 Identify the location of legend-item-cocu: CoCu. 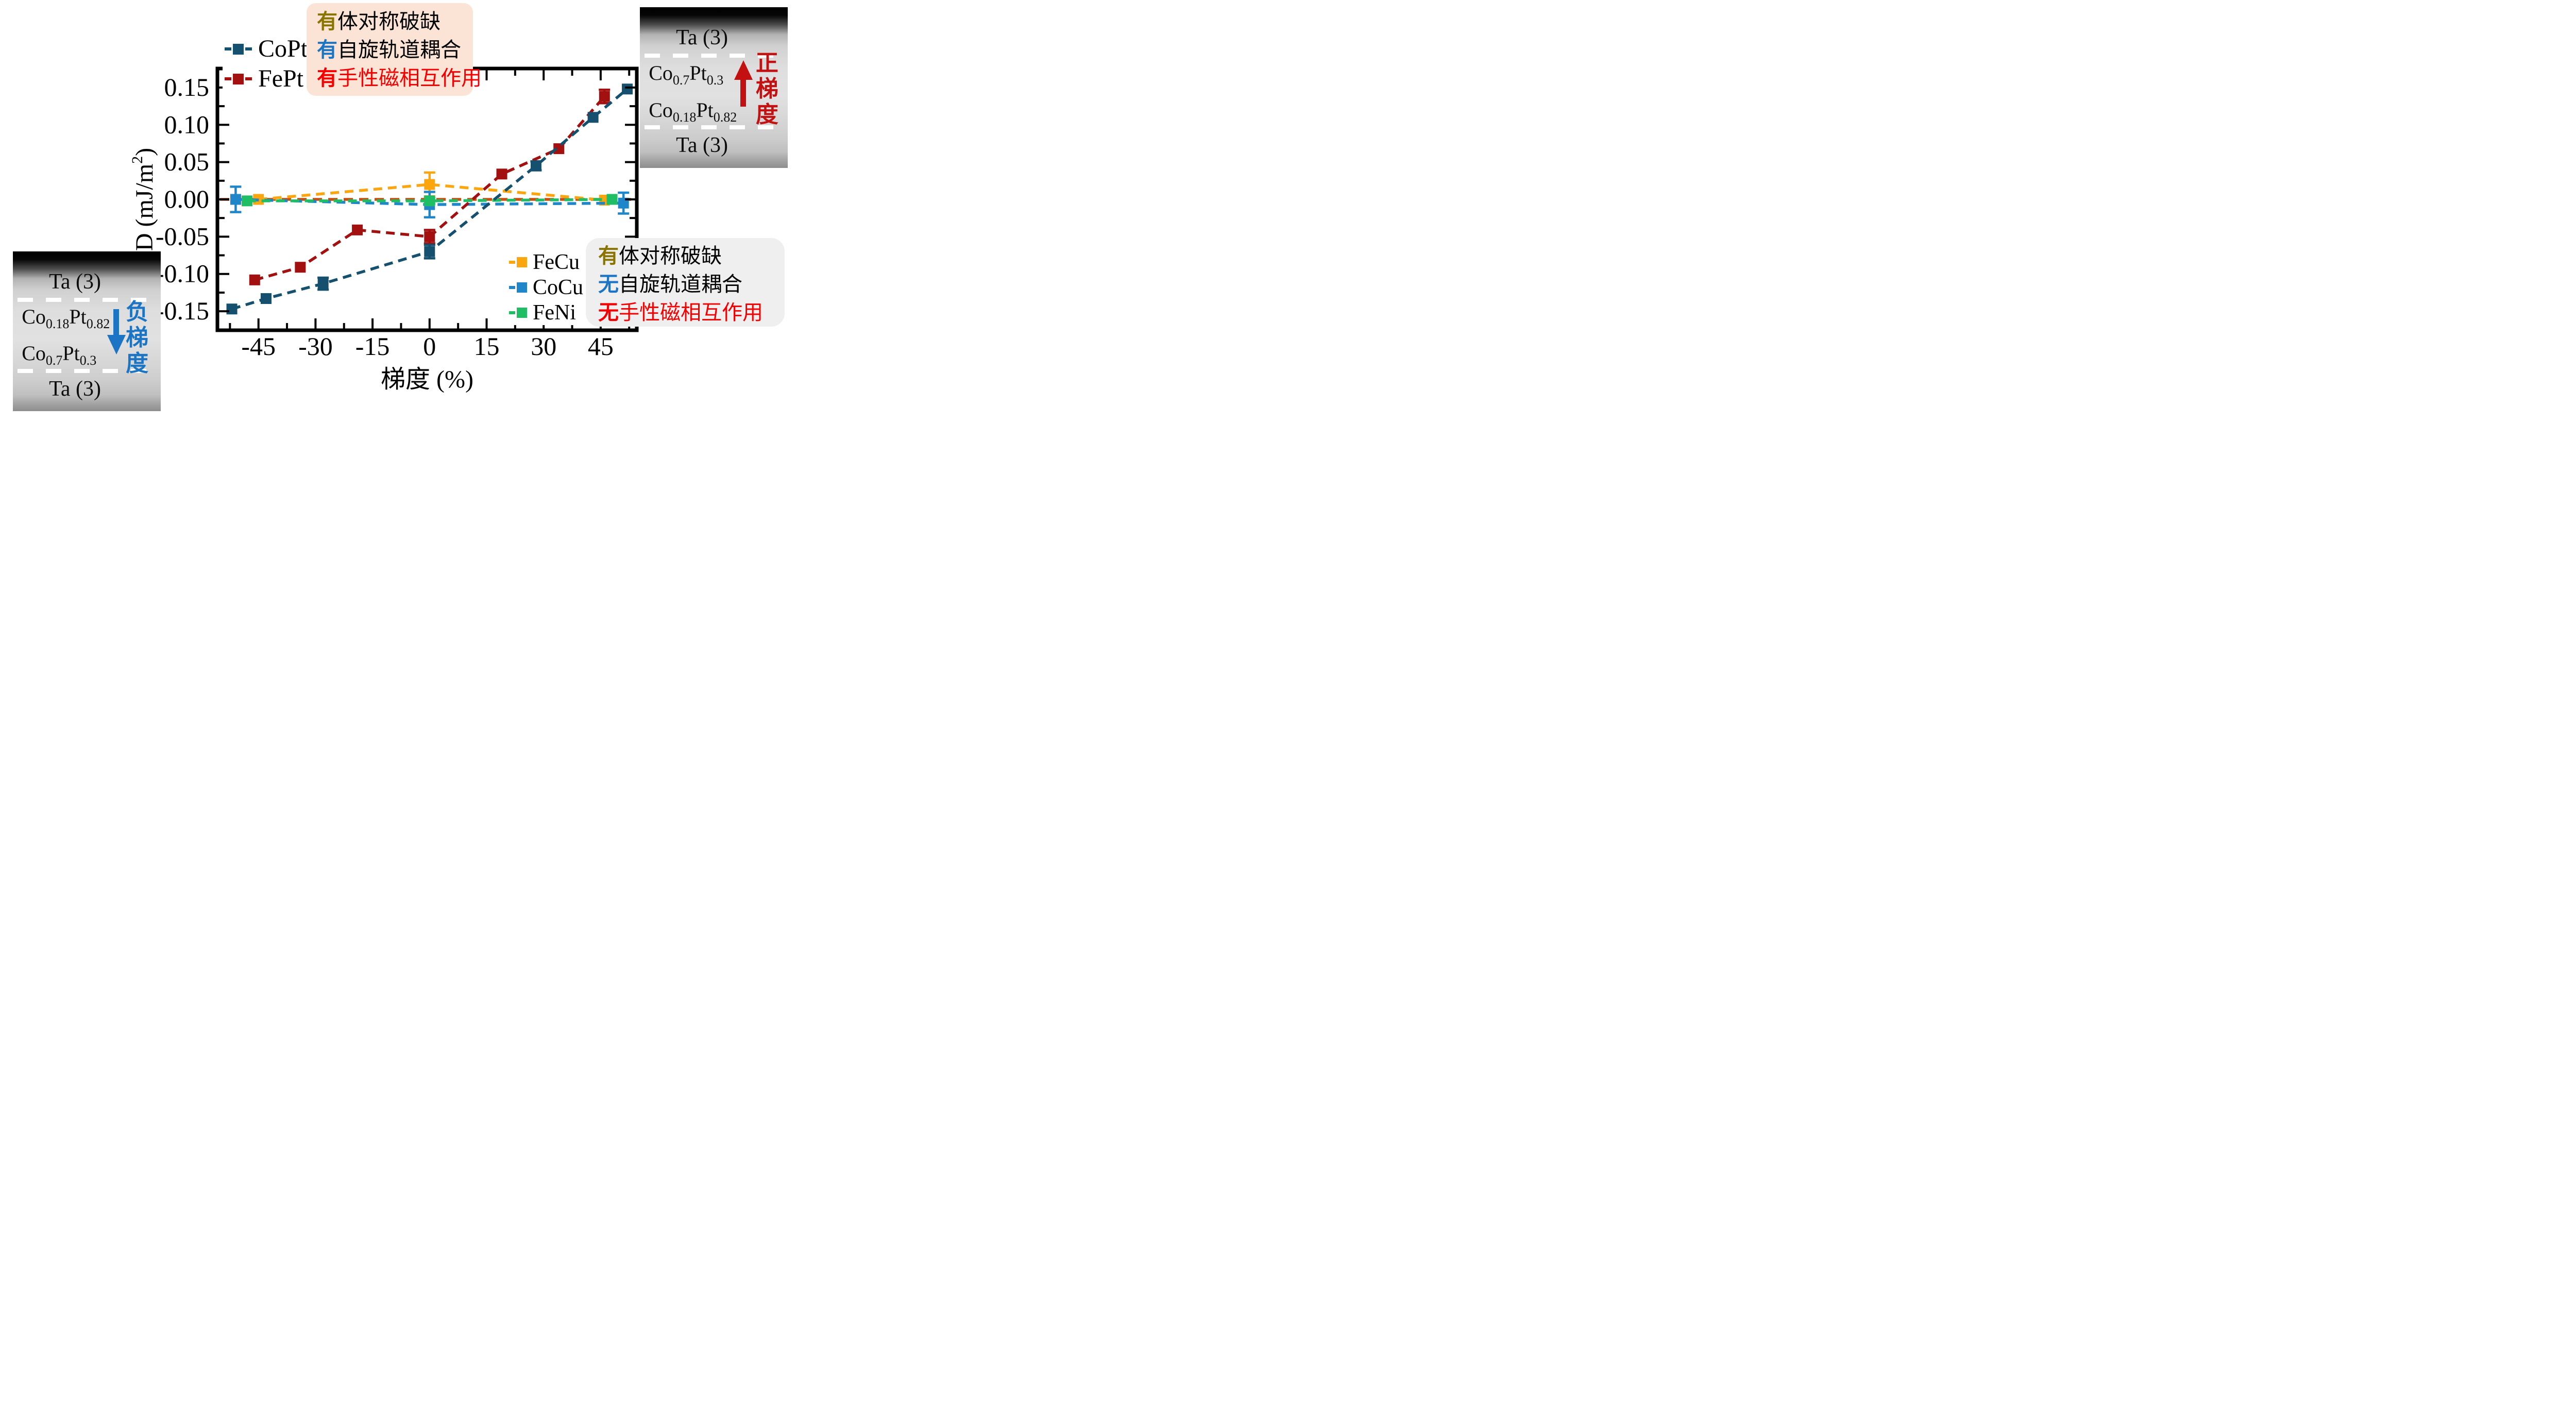
(546, 287).